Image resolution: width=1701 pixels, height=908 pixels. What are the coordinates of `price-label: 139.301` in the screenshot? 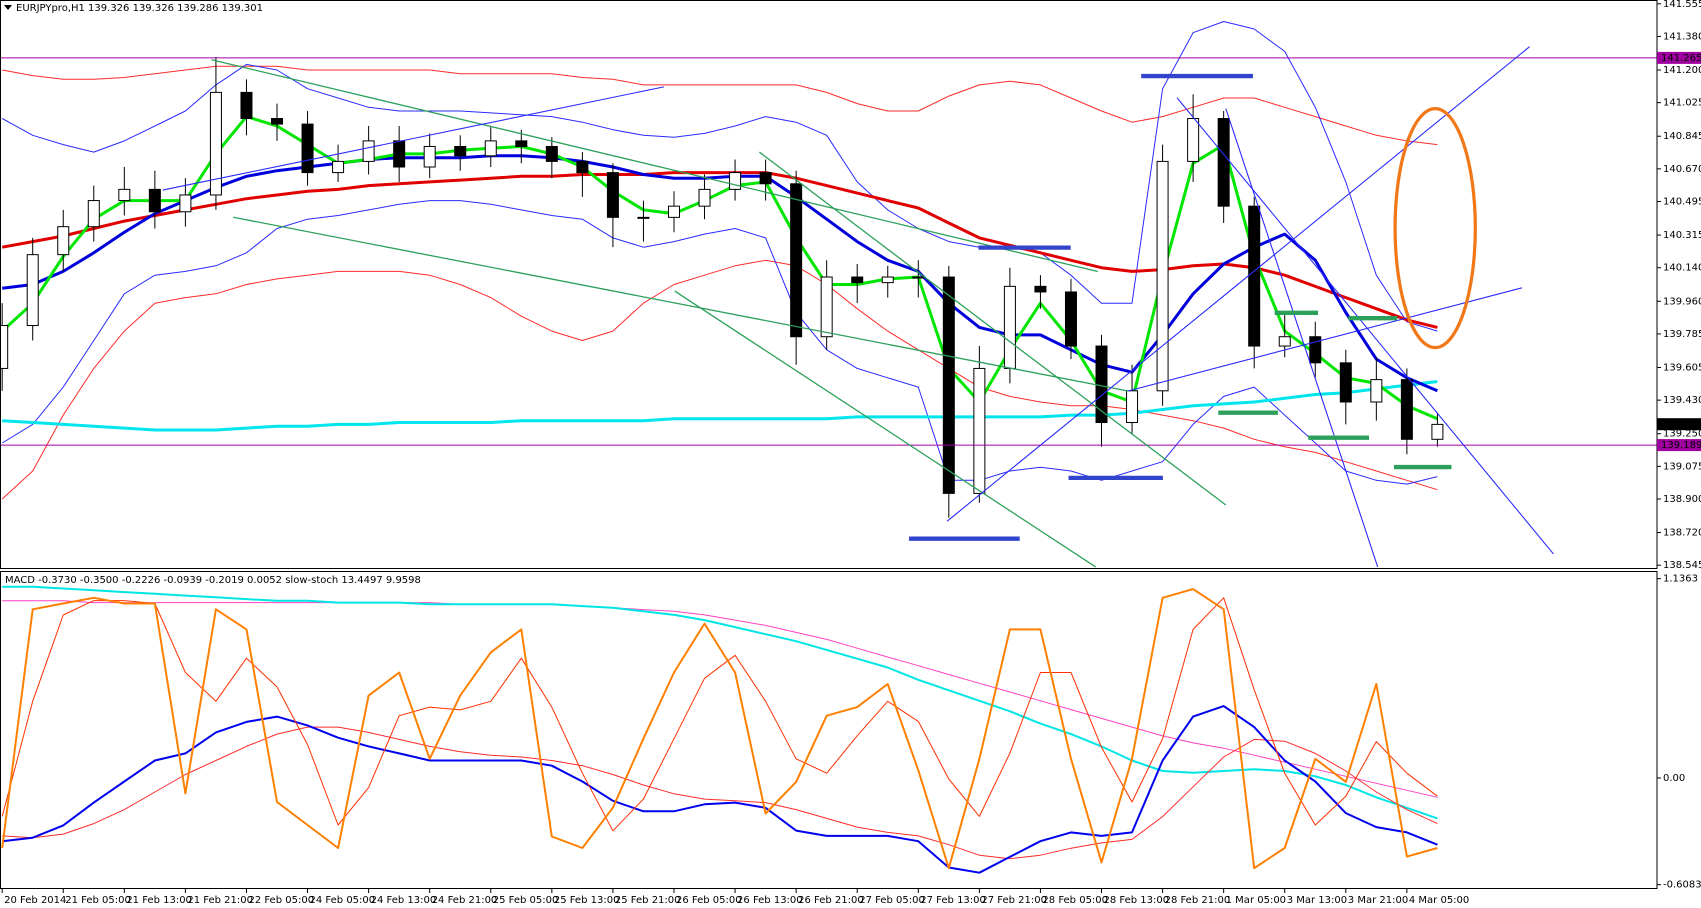 It's located at (1681, 424).